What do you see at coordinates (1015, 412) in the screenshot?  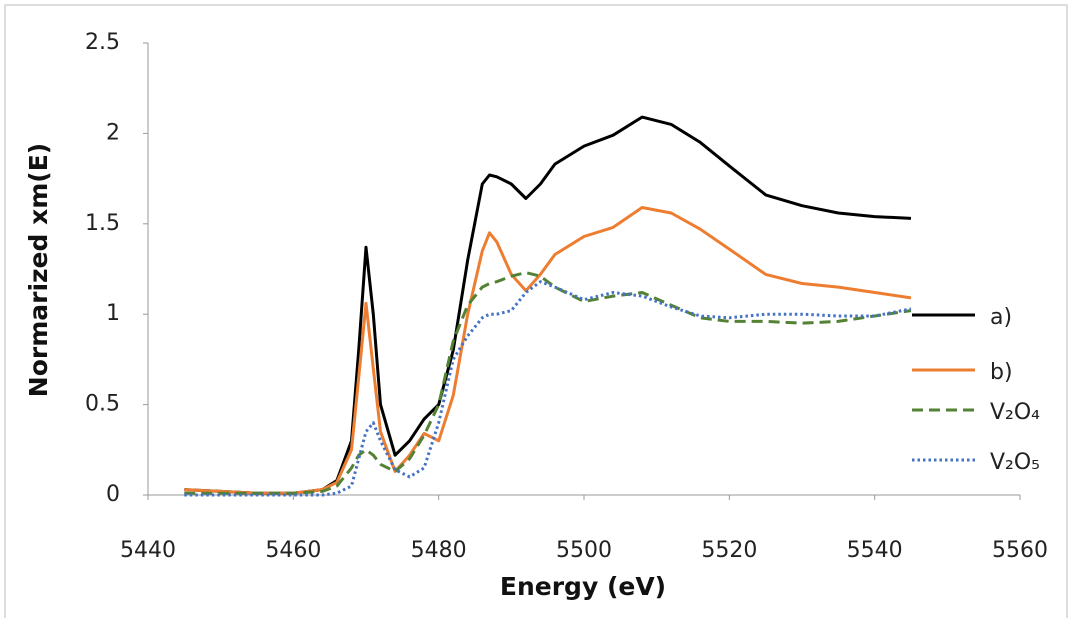 I see `legend-label: V₂O₄` at bounding box center [1015, 412].